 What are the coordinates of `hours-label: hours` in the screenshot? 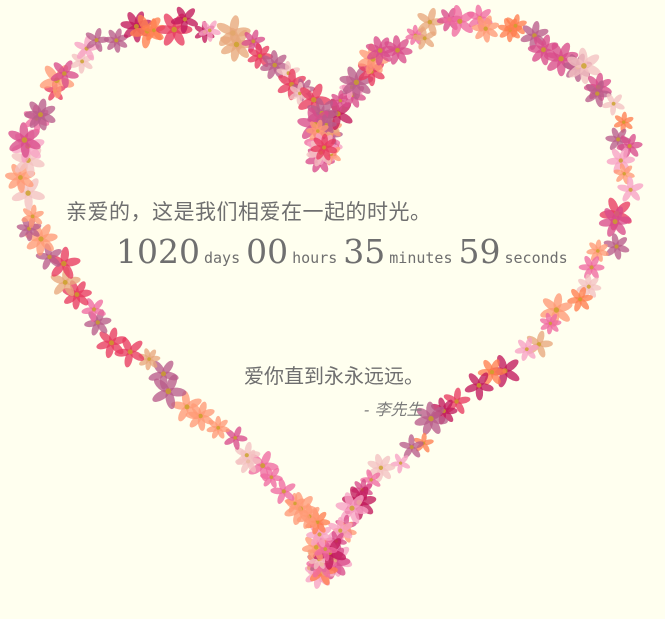 It's located at (315, 258).